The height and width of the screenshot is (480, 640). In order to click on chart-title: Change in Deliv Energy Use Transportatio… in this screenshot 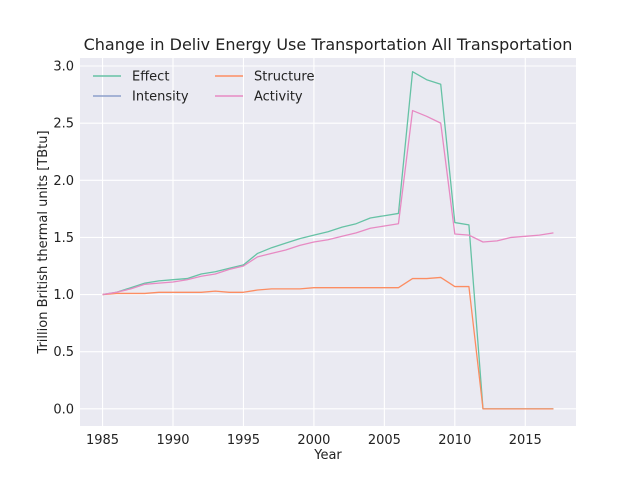, I will do `click(328, 44)`.